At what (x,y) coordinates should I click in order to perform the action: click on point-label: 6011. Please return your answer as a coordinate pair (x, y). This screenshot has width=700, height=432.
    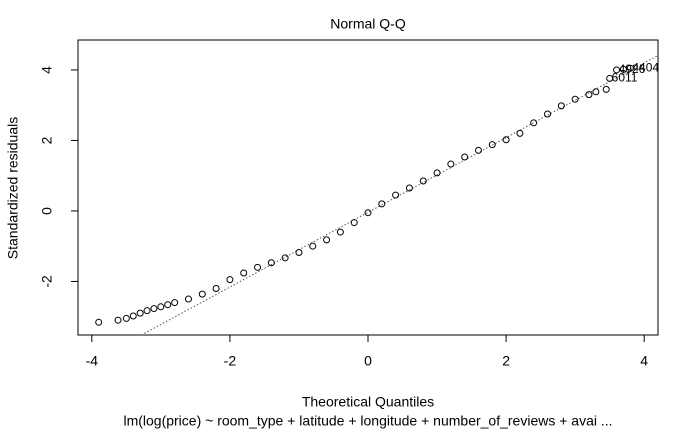
    Looking at the image, I should click on (625, 78).